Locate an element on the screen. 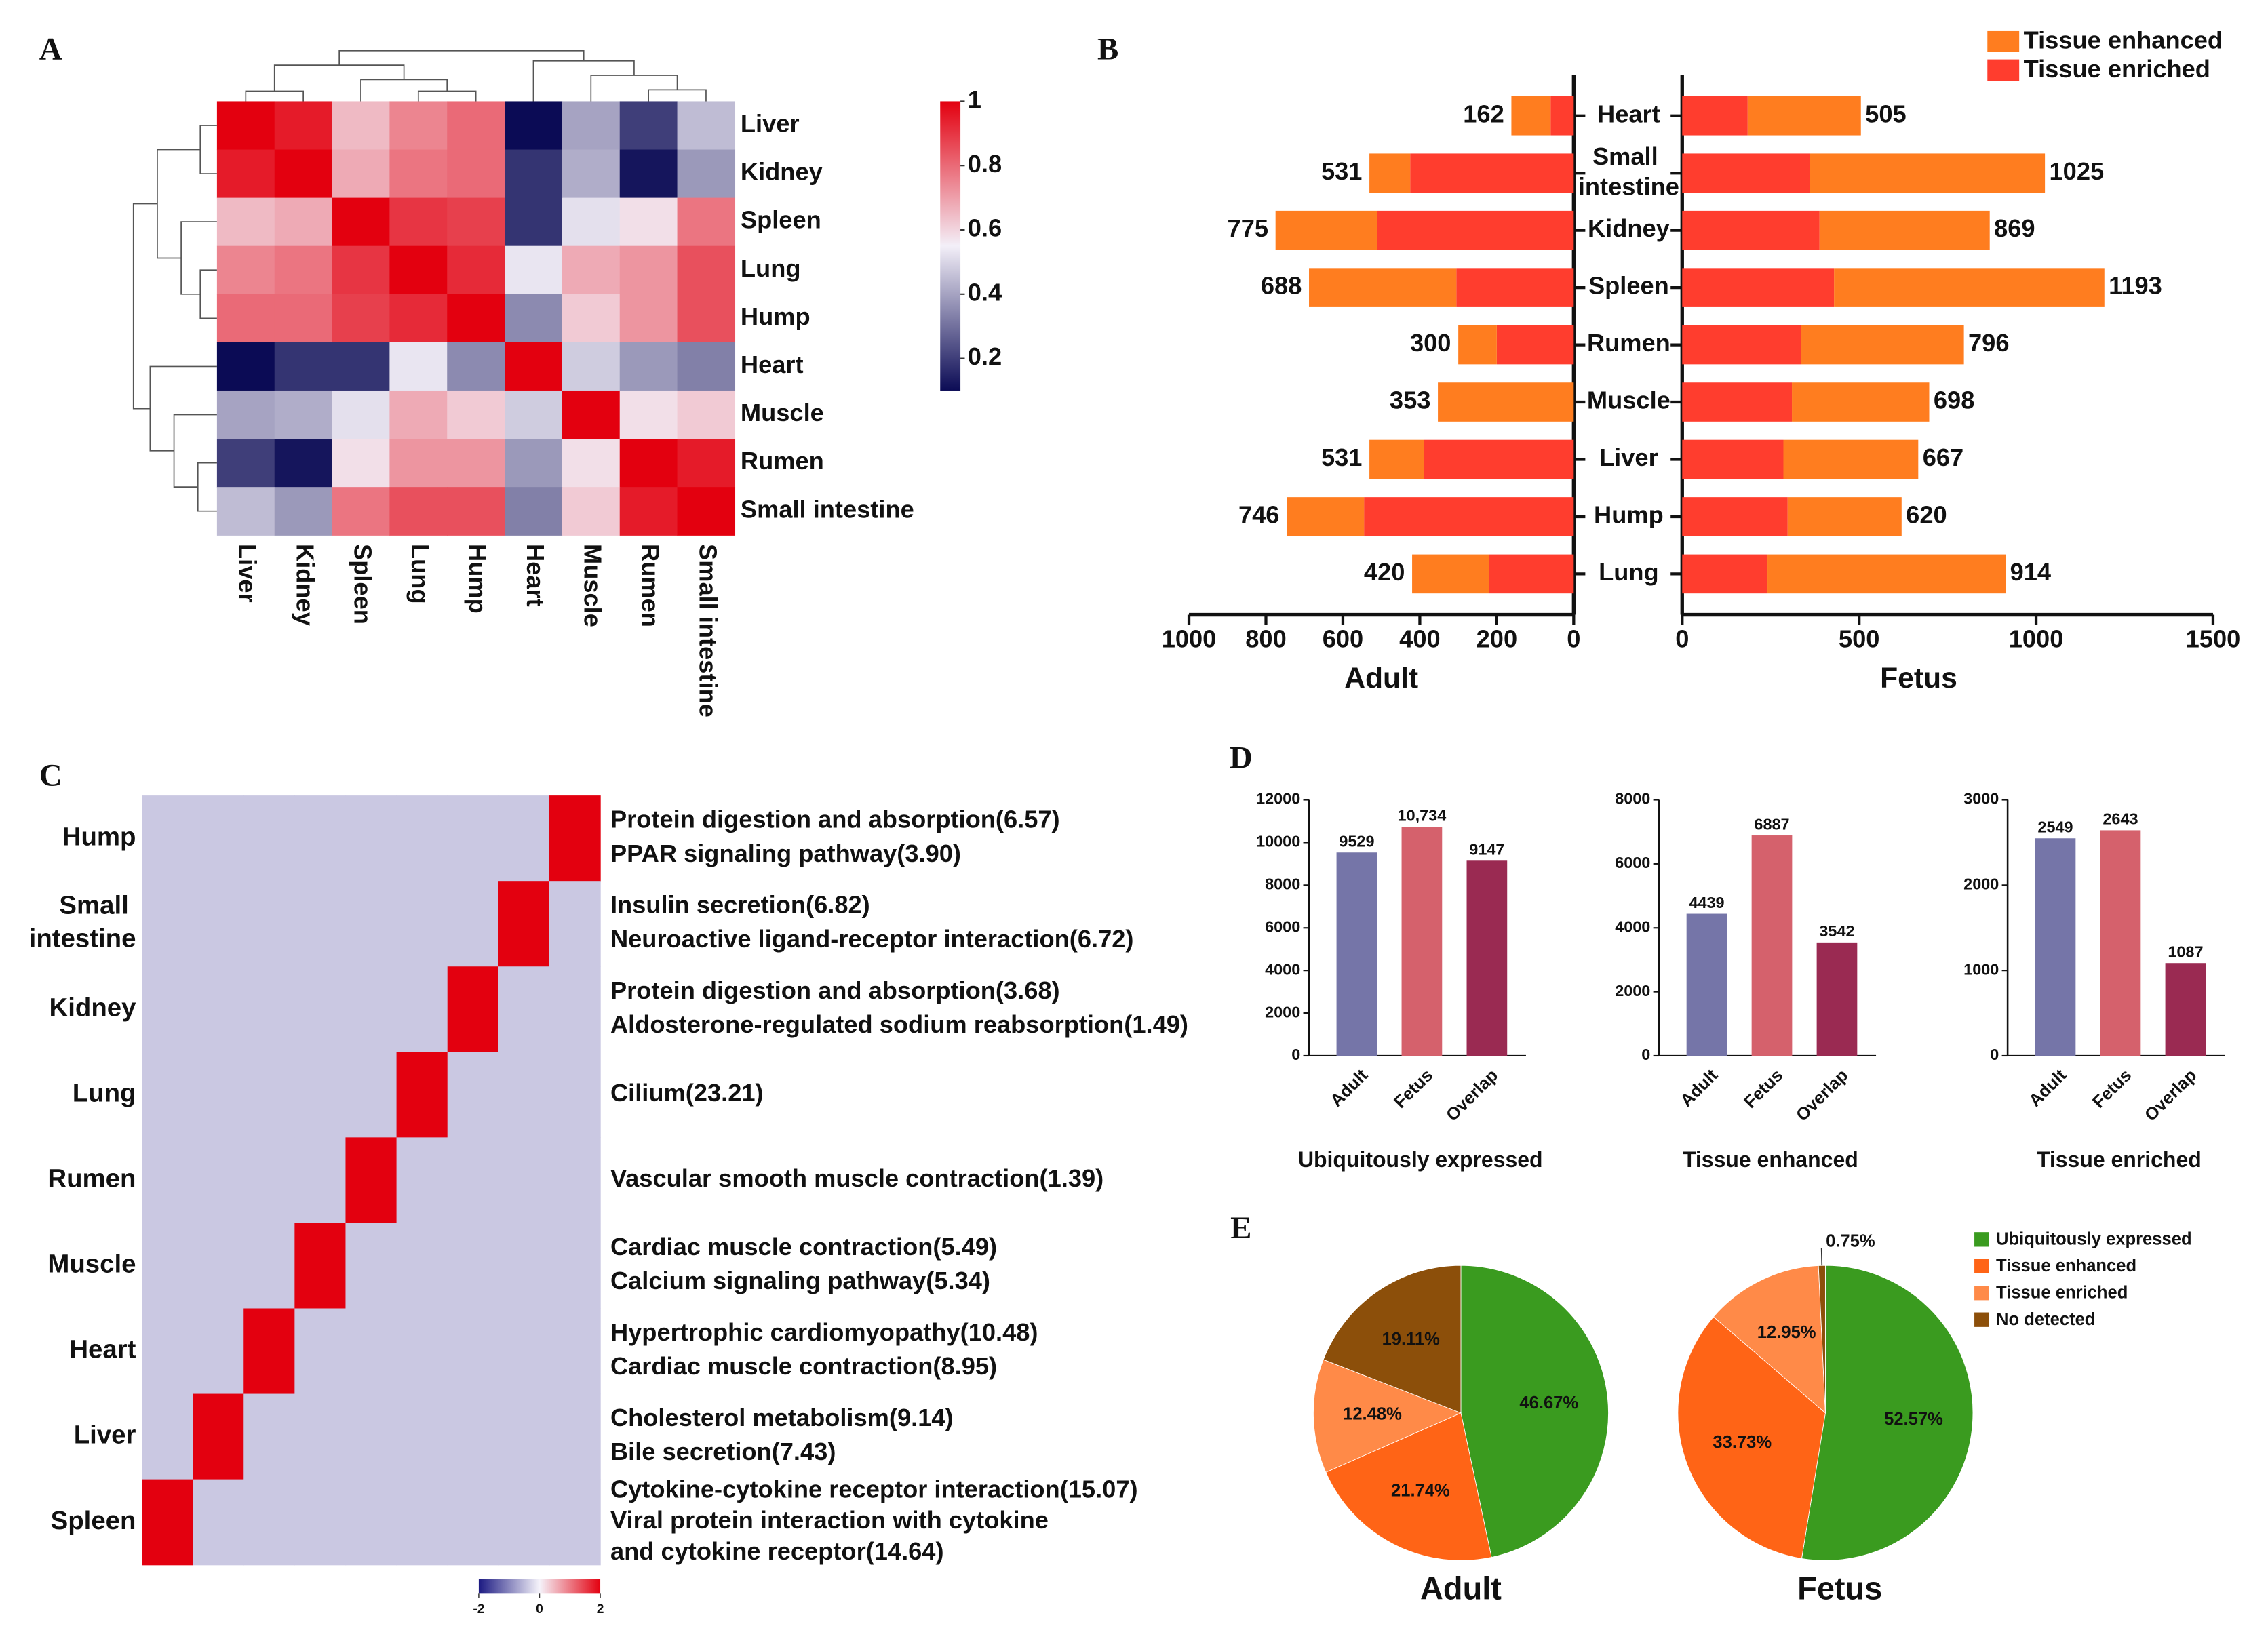 The width and height of the screenshot is (2268, 1643). total-label: 420 is located at coordinates (1384, 572).